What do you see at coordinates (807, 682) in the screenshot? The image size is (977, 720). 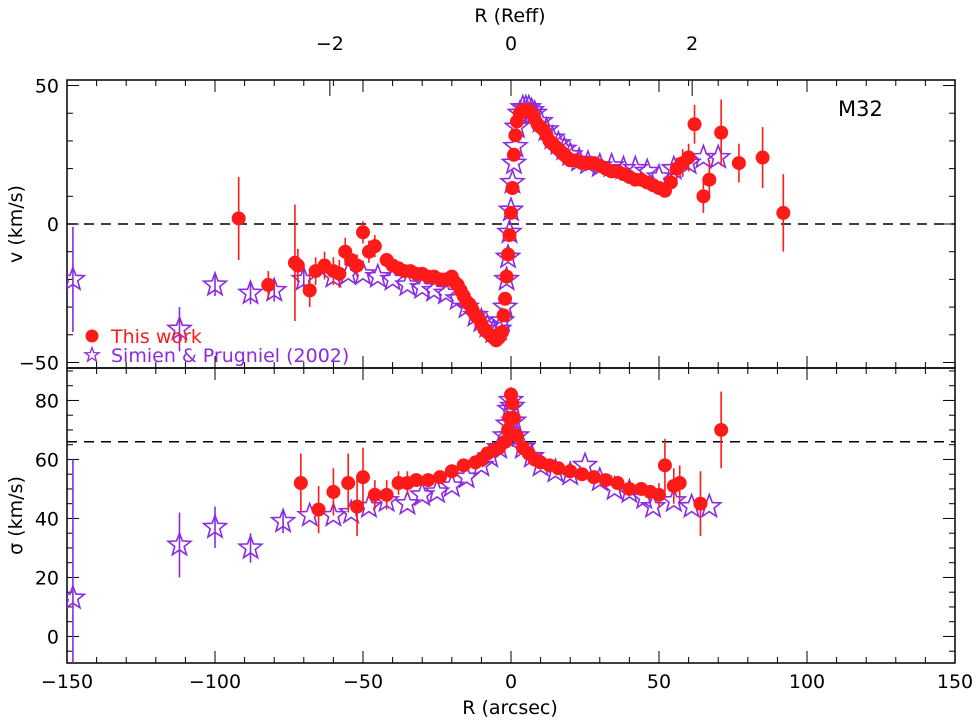 I see `x-tick-label: 100` at bounding box center [807, 682].